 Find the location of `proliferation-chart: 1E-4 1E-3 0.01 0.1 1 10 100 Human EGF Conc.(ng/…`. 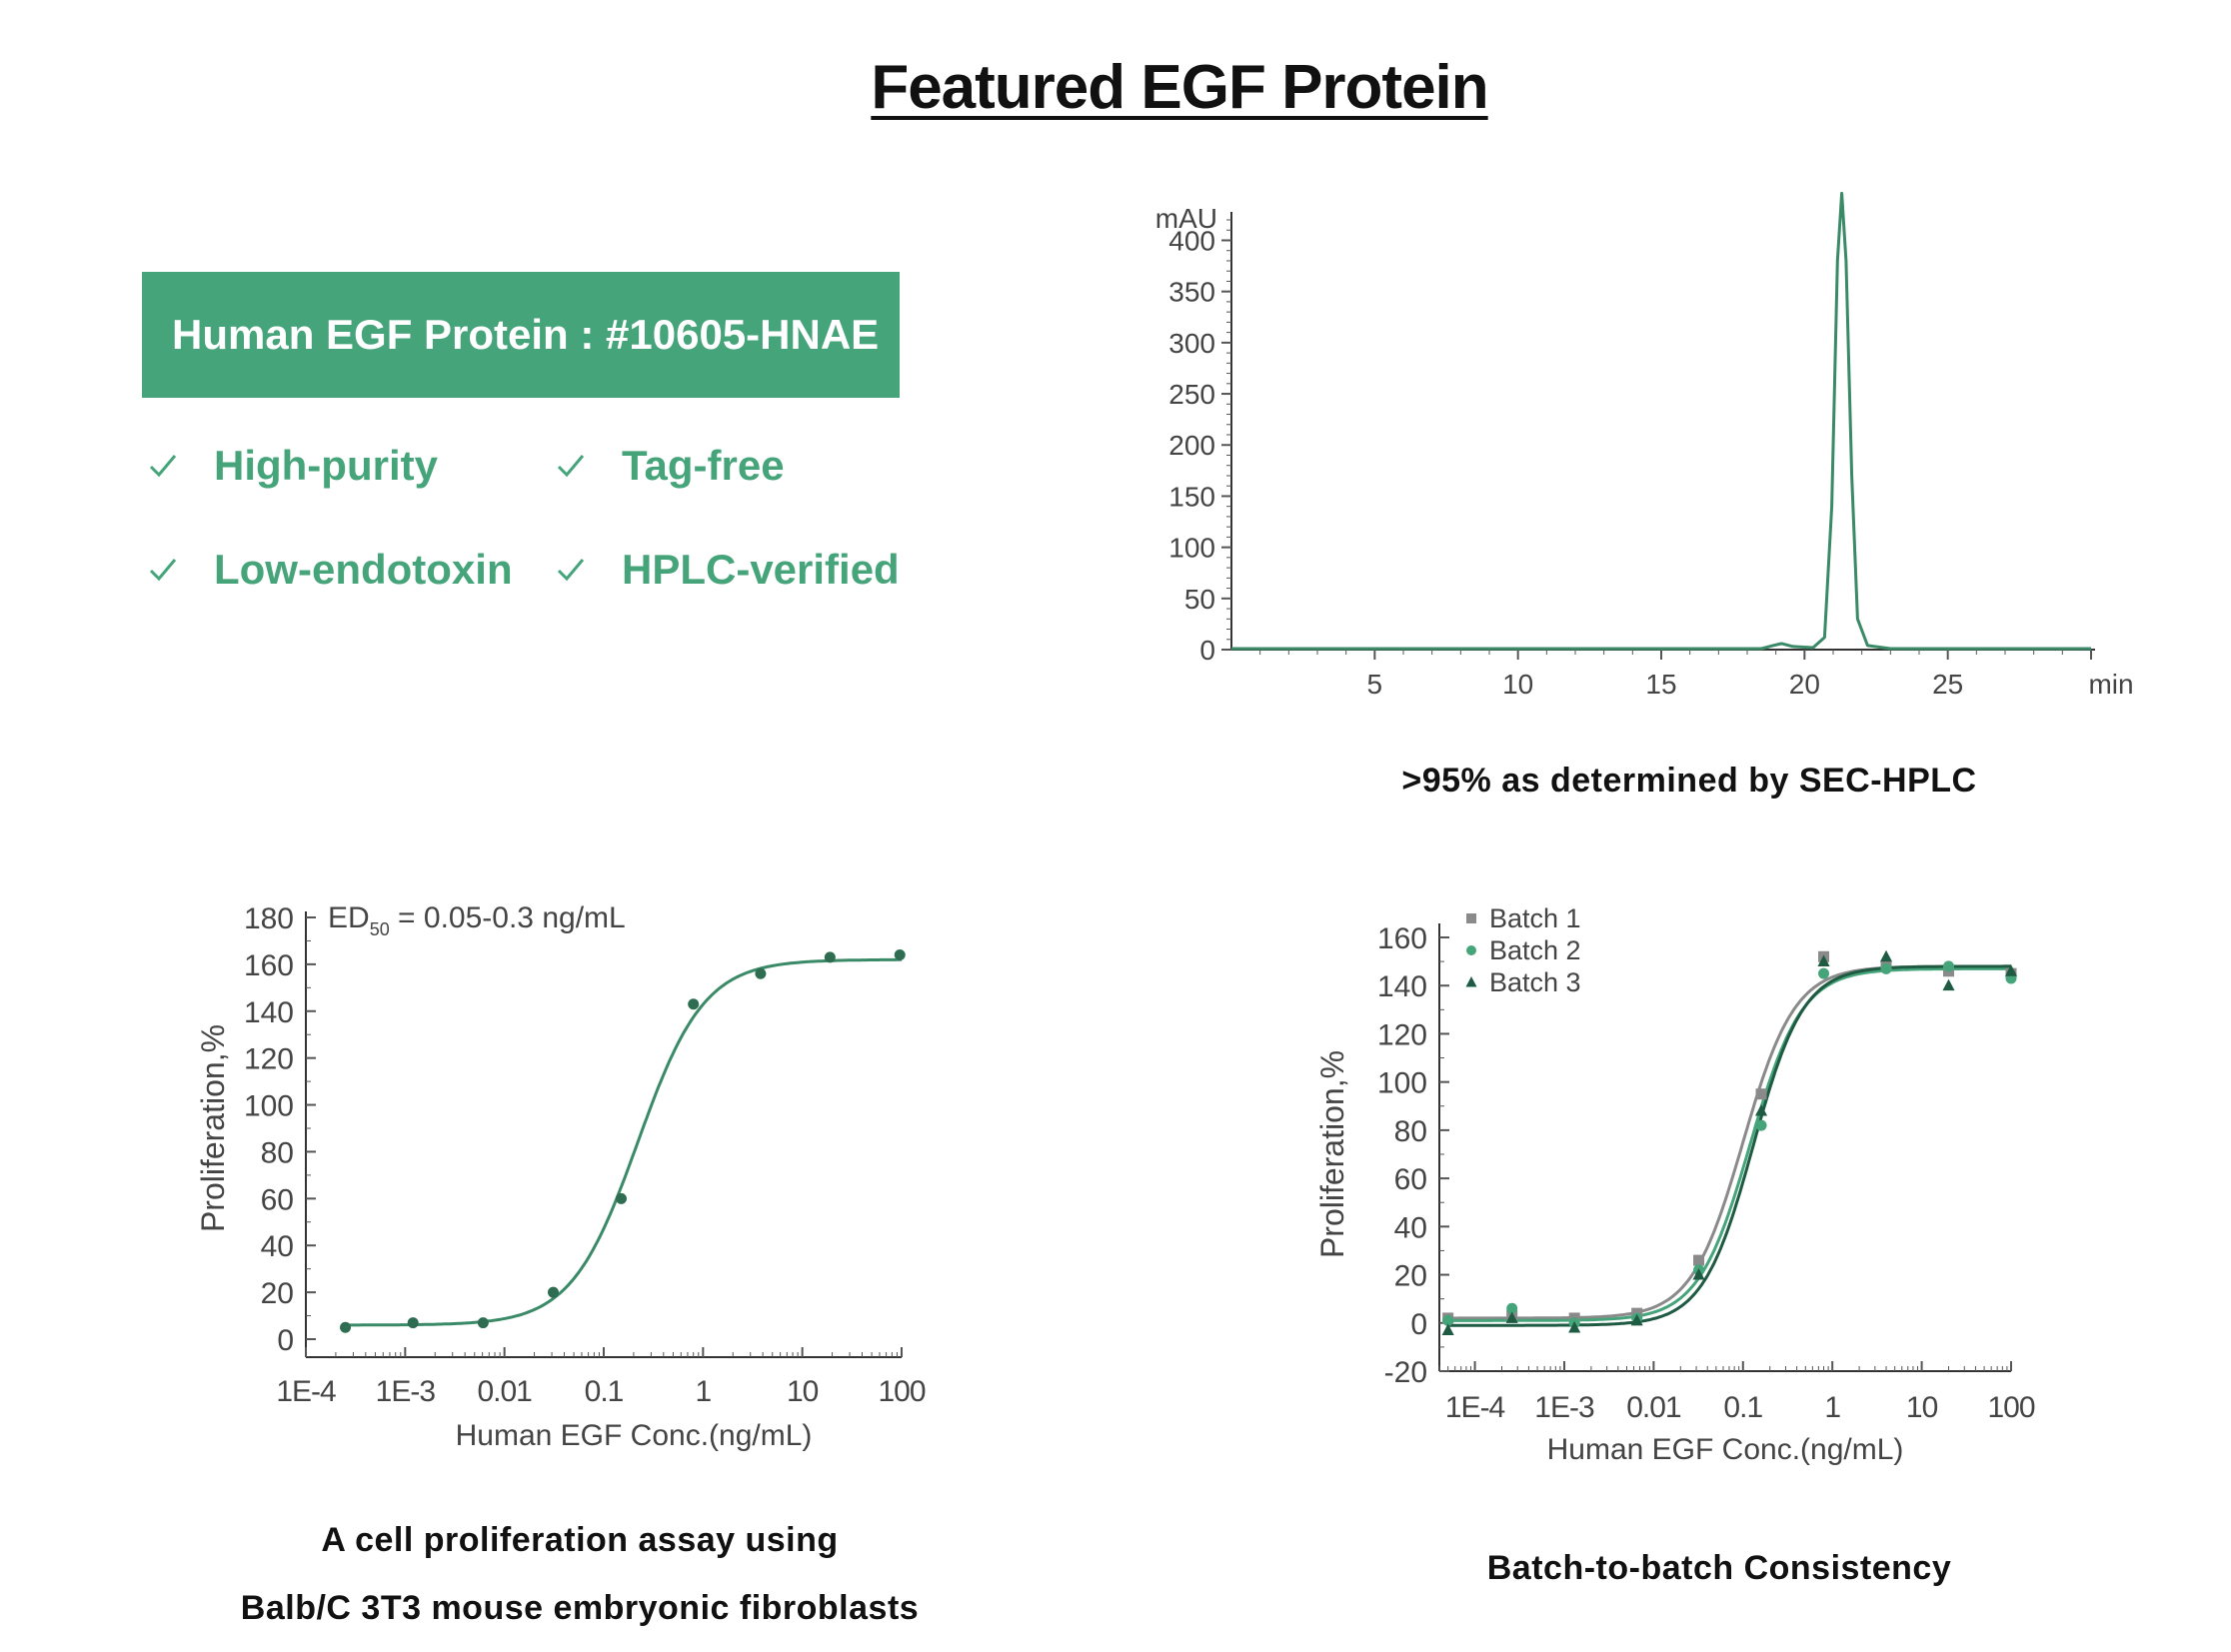

proliferation-chart: 1E-4 1E-3 0.01 0.1 1 10 100 Human EGF Conc.(ng/… is located at coordinates (561, 1176).